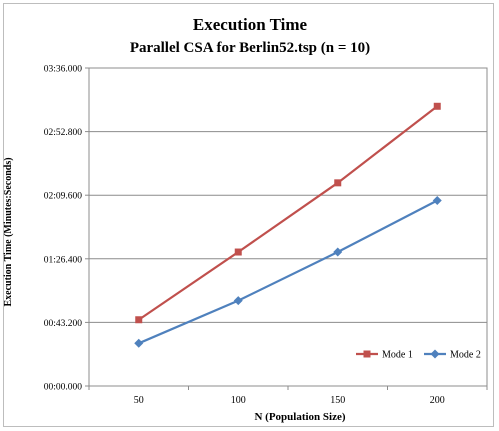  I want to click on y-tick-label: 02:52.800, so click(63, 133).